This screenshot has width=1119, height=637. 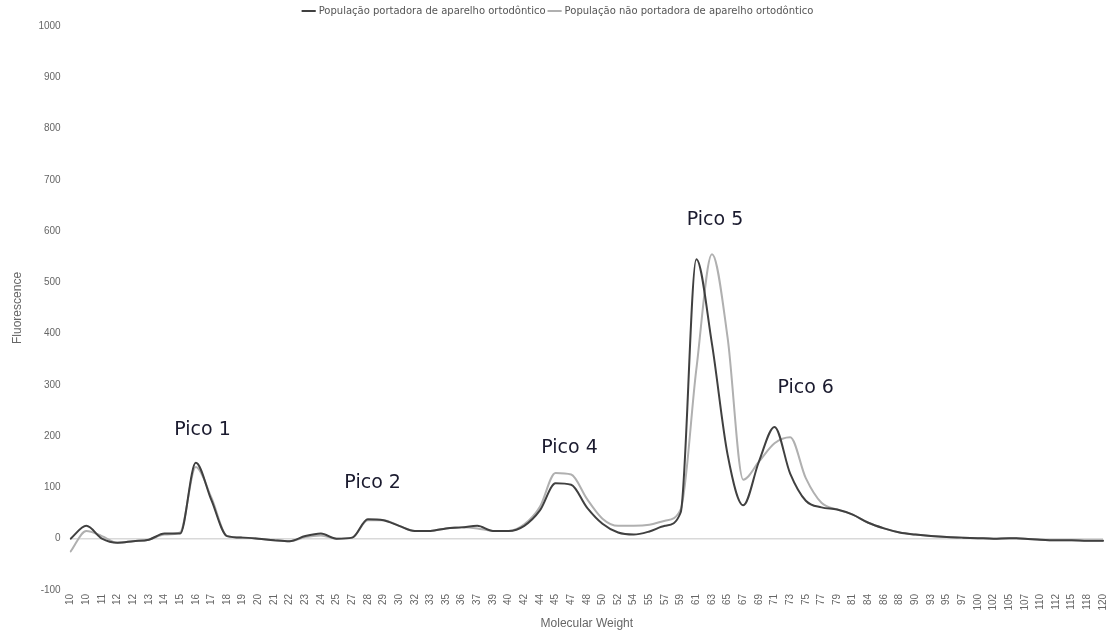 I want to click on x-tick-label: 86, so click(x=883, y=599).